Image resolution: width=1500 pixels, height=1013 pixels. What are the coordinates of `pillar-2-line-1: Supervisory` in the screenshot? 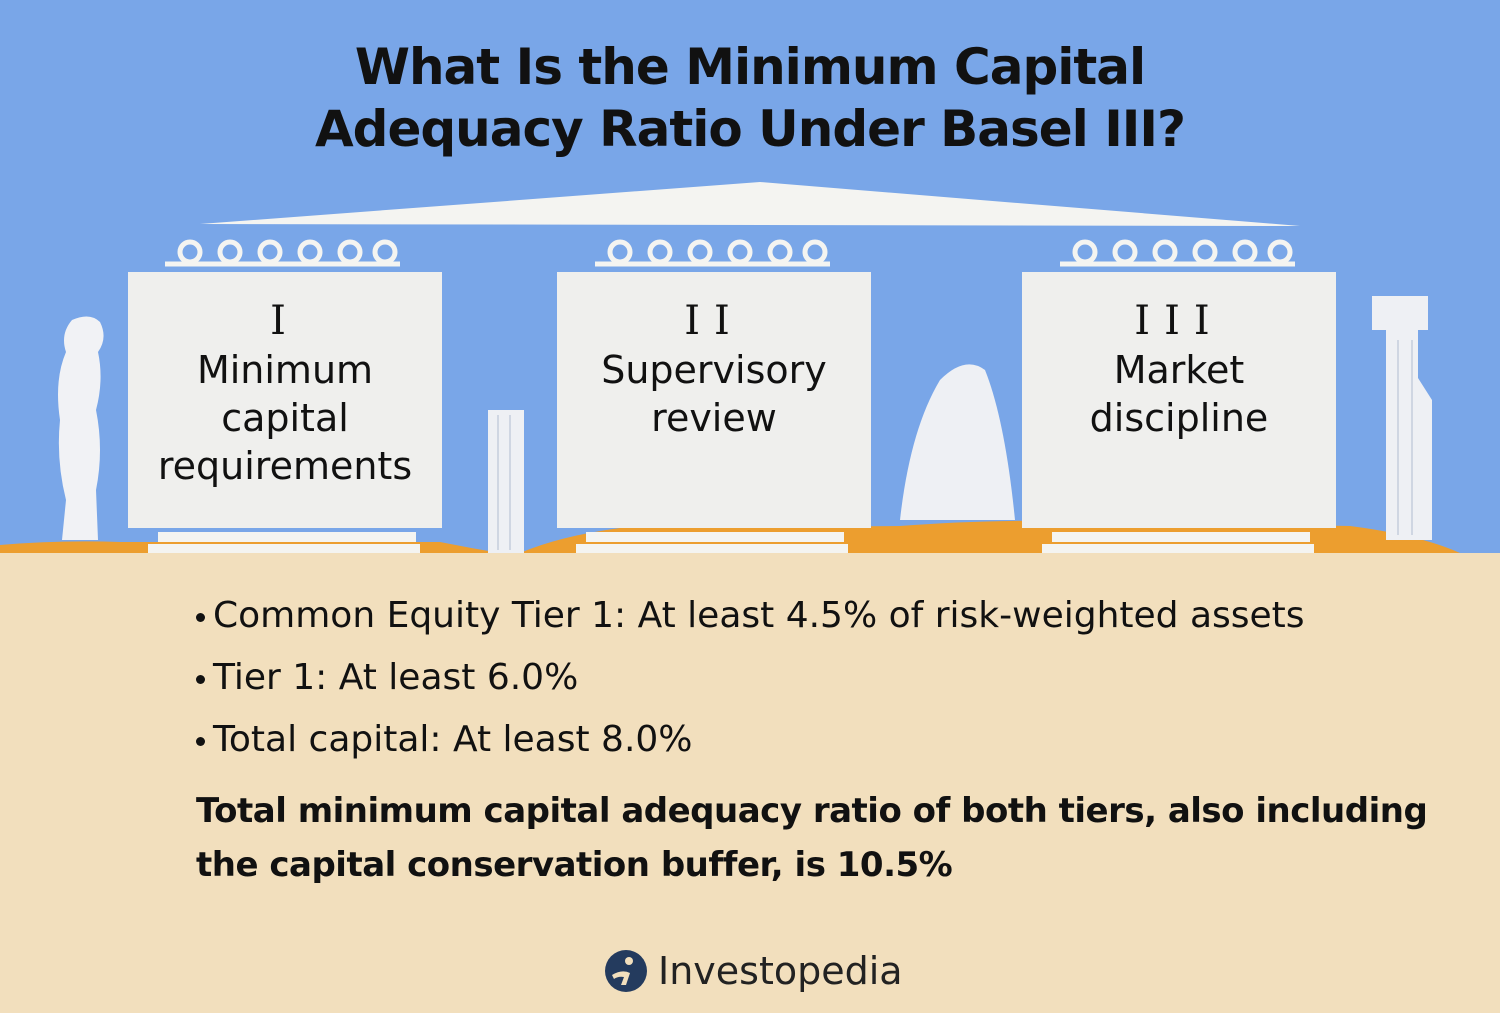 It's located at (714, 370).